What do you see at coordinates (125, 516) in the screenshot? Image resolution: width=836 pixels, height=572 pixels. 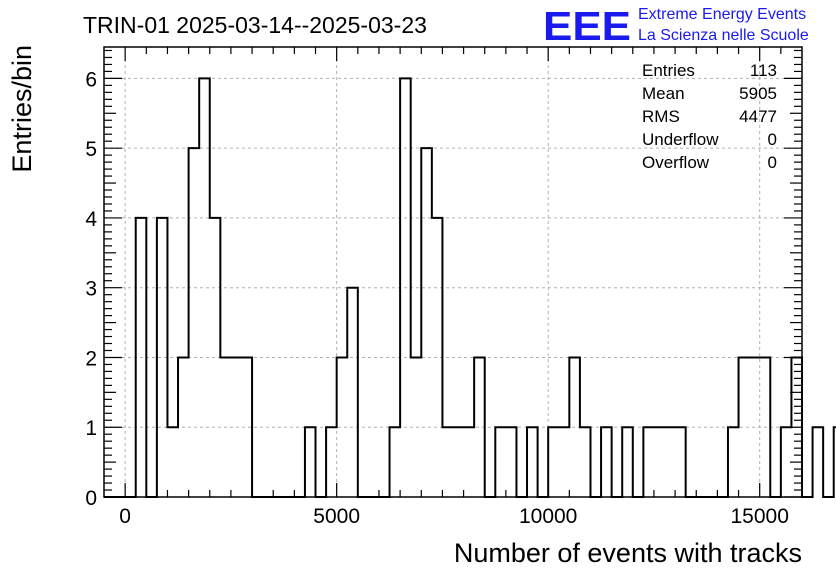 I see `x-tick-label: 0` at bounding box center [125, 516].